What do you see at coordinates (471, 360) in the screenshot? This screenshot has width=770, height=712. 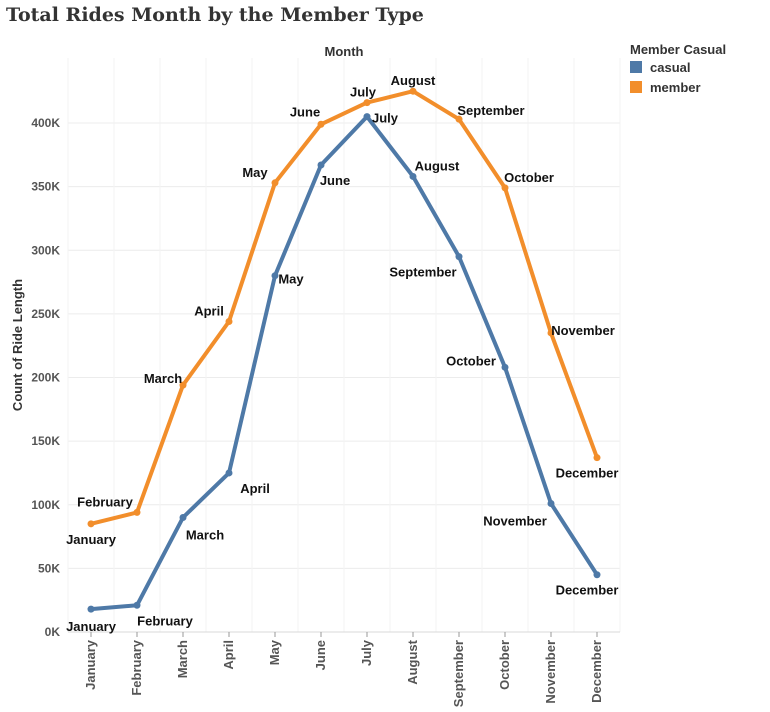 I see `data-label-casual: October` at bounding box center [471, 360].